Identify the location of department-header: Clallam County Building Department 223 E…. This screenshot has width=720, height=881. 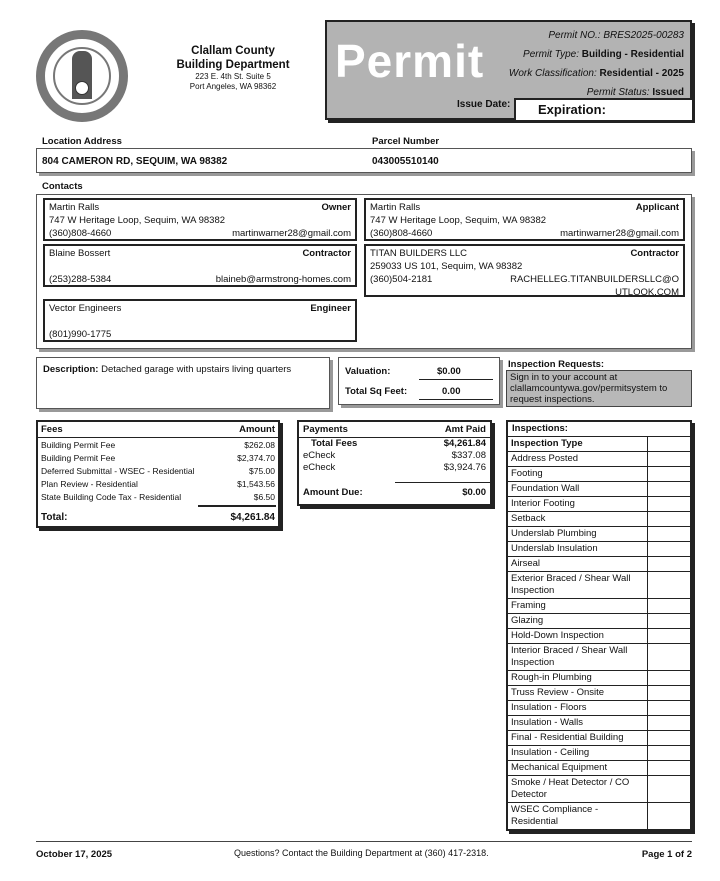
(233, 68).